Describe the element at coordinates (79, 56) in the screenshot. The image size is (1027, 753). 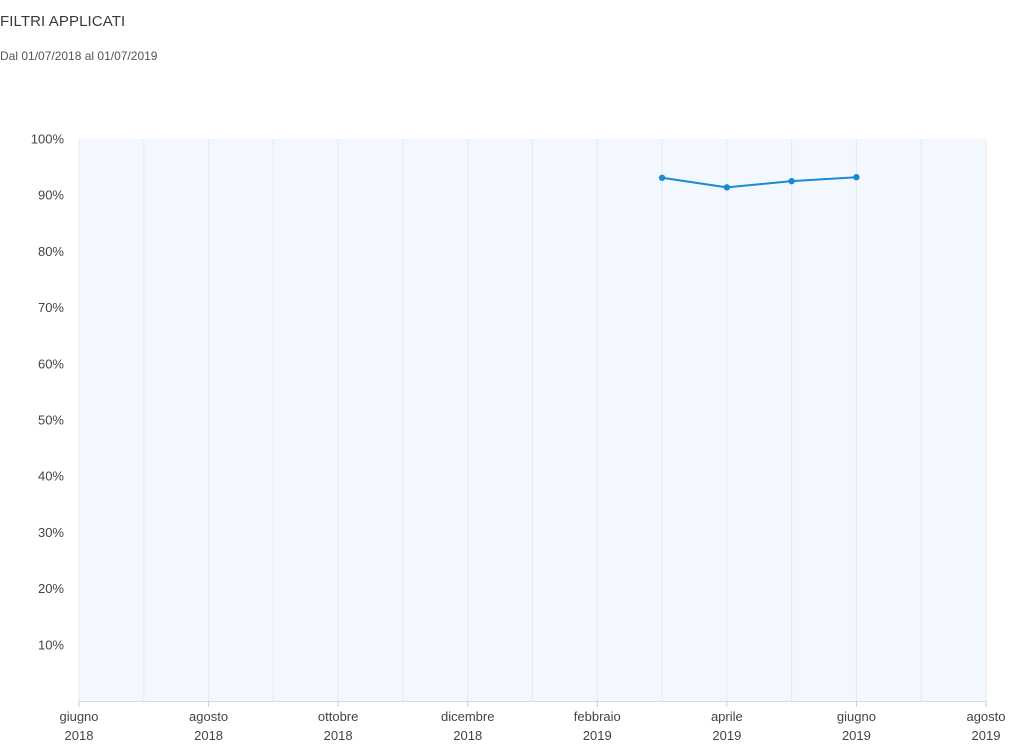
I see `date-range-subtitle: Dal 01/07/2018 al 01/07/2019` at that location.